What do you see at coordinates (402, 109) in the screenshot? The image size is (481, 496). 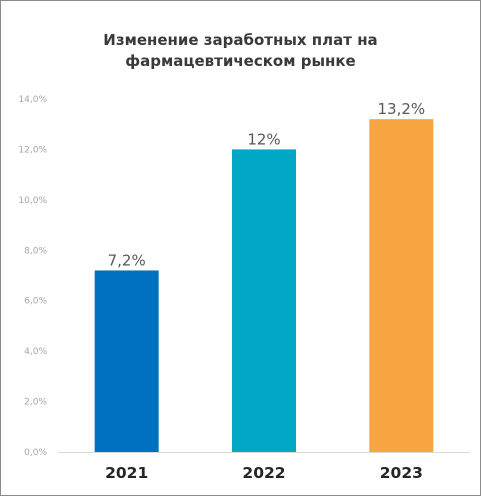 I see `data-label-2023: 13,2%` at bounding box center [402, 109].